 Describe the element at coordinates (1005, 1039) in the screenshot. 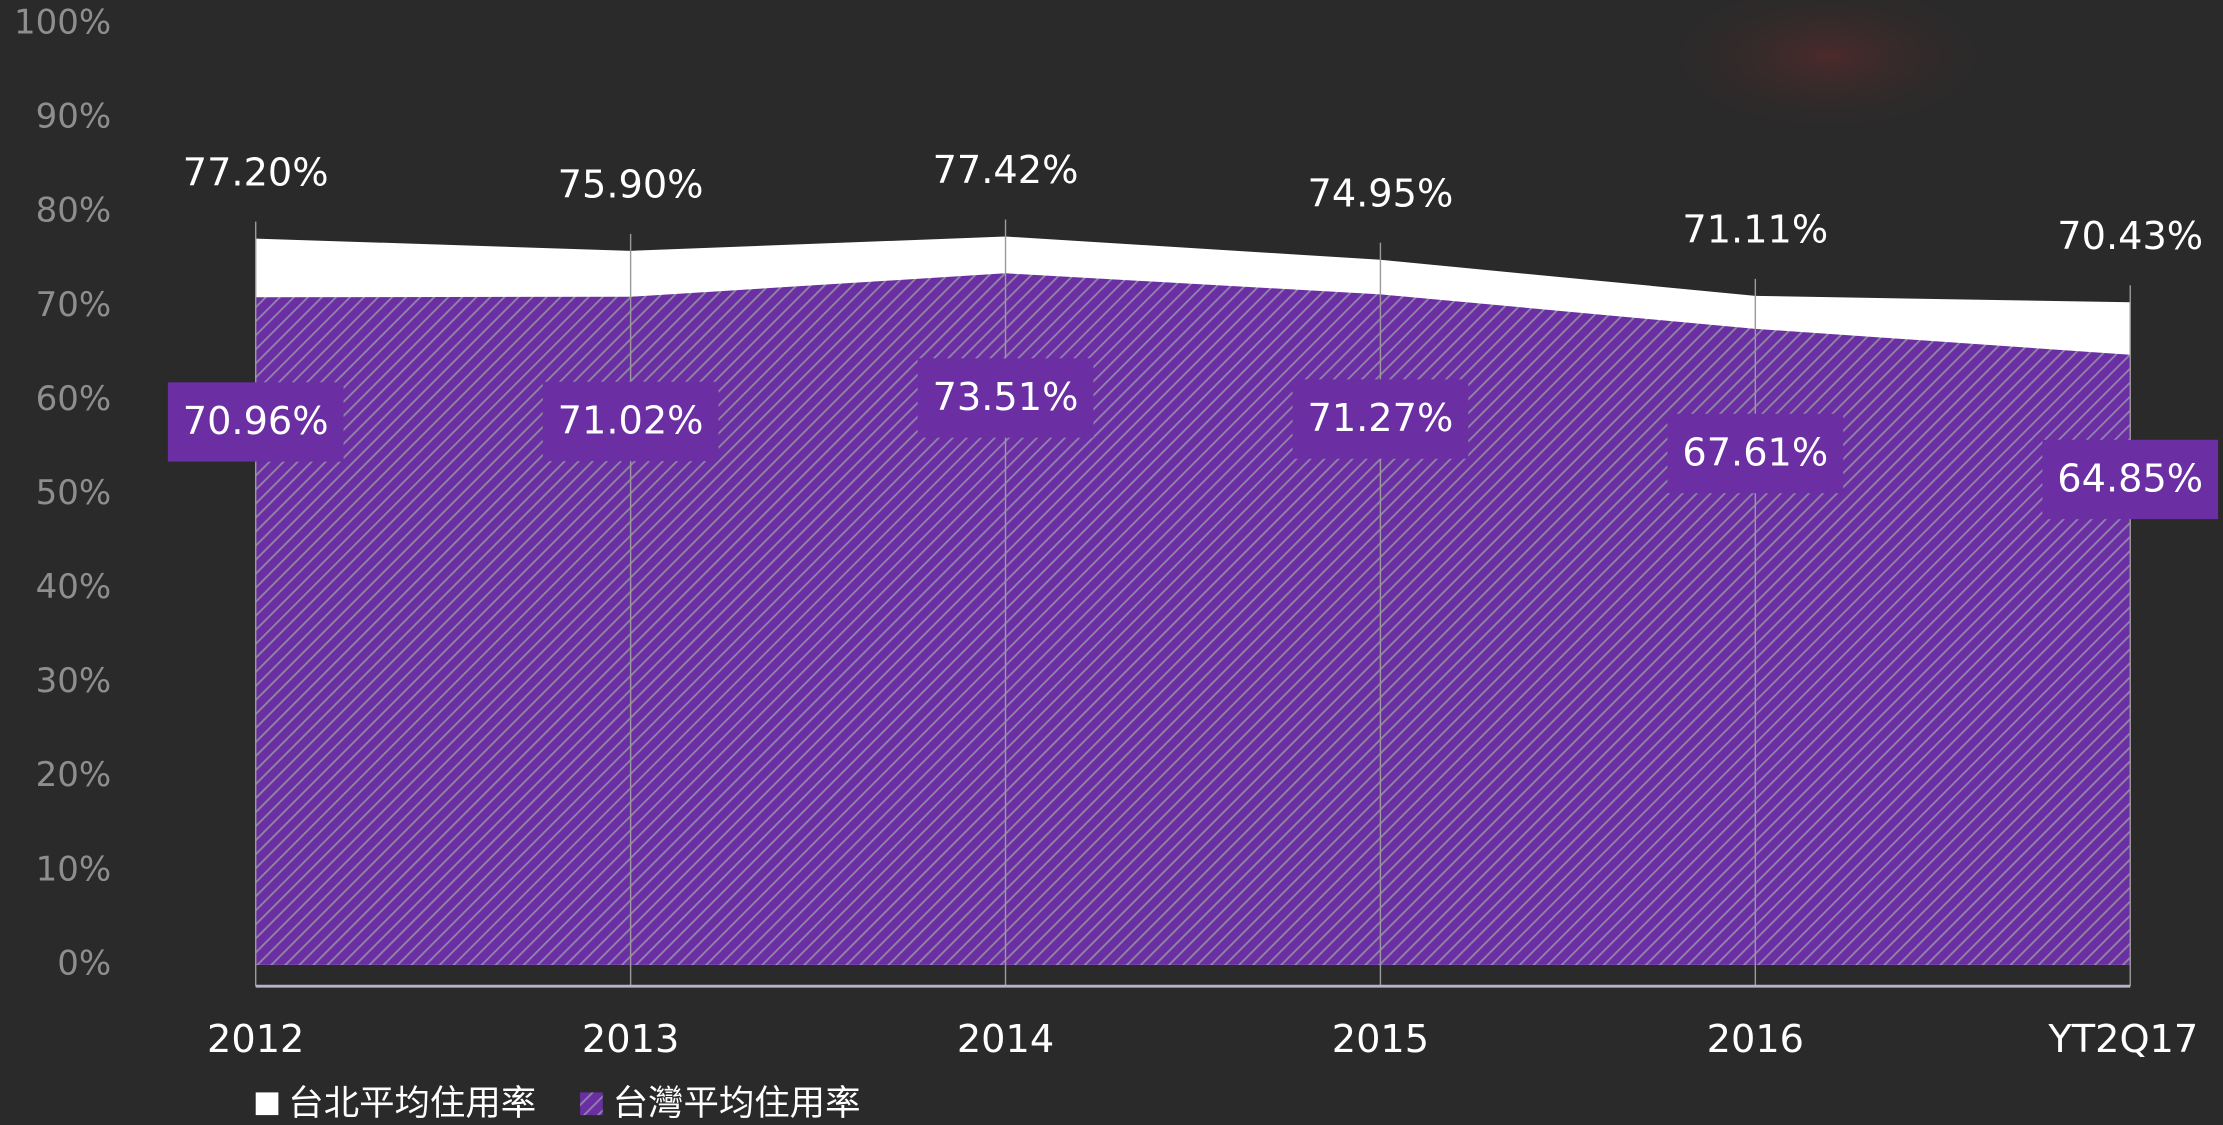

I see `x-tick-label: 2014` at that location.